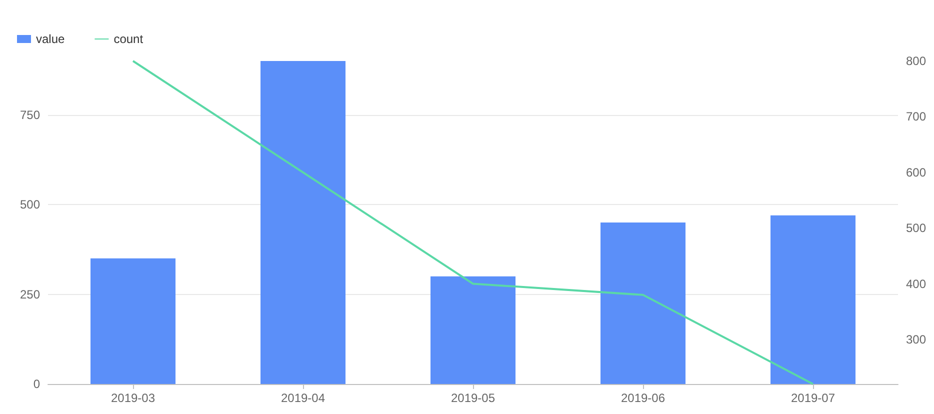  What do you see at coordinates (30, 205) in the screenshot?
I see `y-tick-label: 500` at bounding box center [30, 205].